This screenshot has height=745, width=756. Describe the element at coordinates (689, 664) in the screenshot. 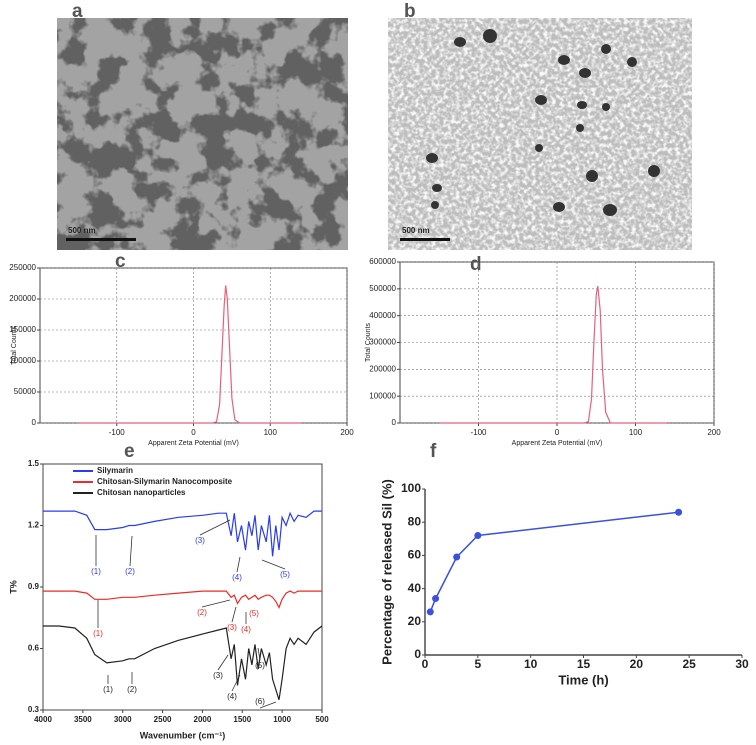

I see `x-tick-label: 25` at that location.